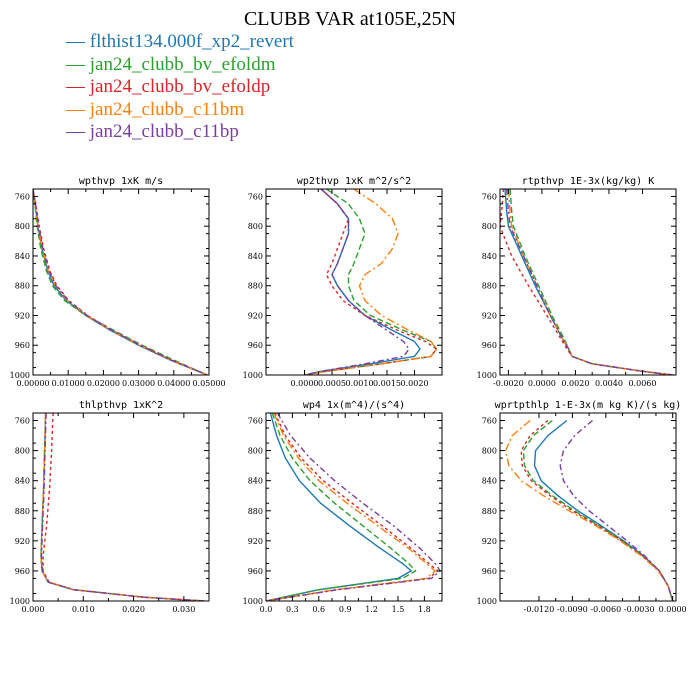 The height and width of the screenshot is (700, 700). Describe the element at coordinates (103, 383) in the screenshot. I see `x-tick-label: 0.02000` at that location.